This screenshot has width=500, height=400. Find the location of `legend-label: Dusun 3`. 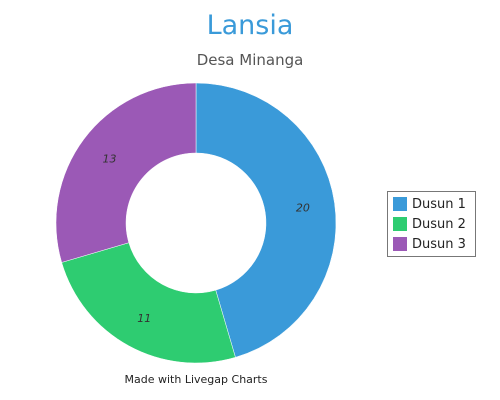

legend-label: Dusun 3 is located at coordinates (439, 244).